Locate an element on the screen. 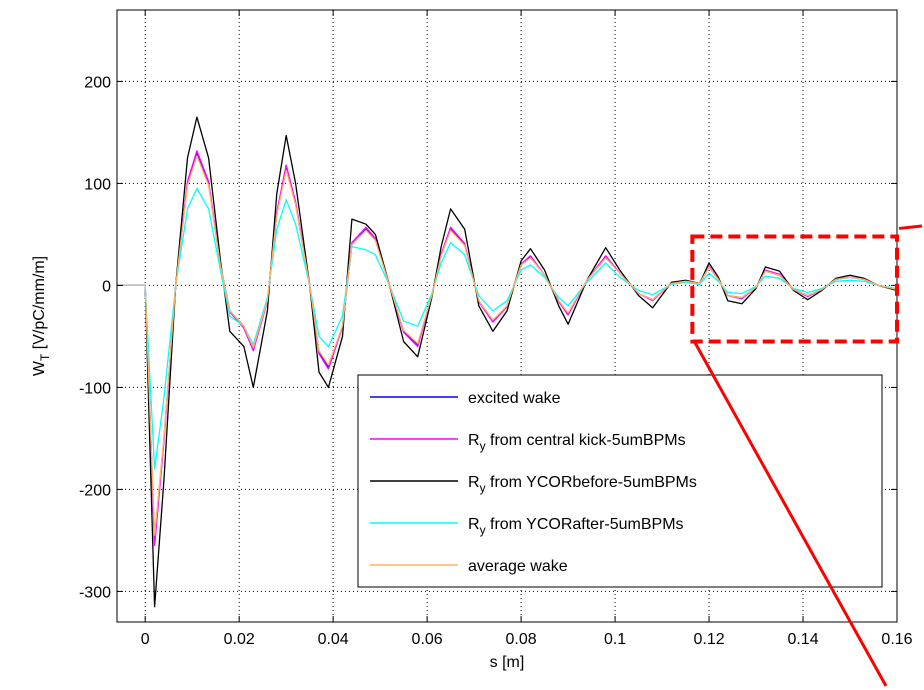 This screenshot has width=924, height=690. connector-line-upper is located at coordinates (910, 227).